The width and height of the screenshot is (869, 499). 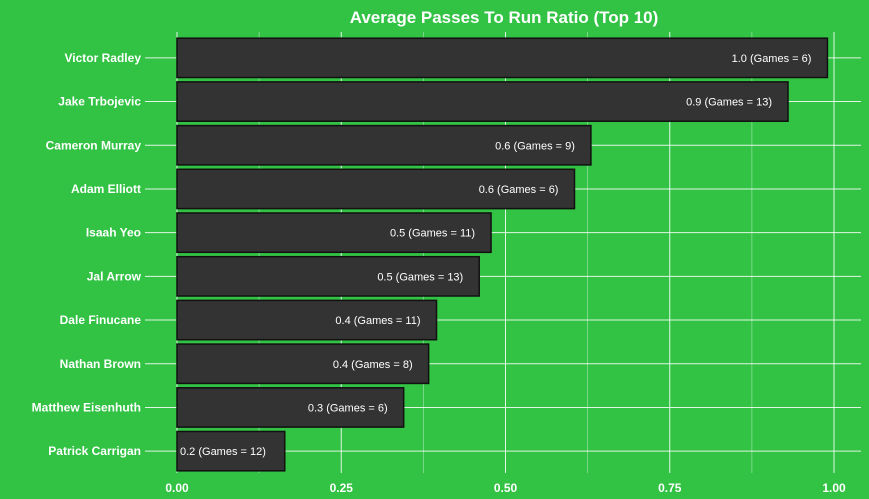 I want to click on x-tick-label: 0.50, so click(x=506, y=488).